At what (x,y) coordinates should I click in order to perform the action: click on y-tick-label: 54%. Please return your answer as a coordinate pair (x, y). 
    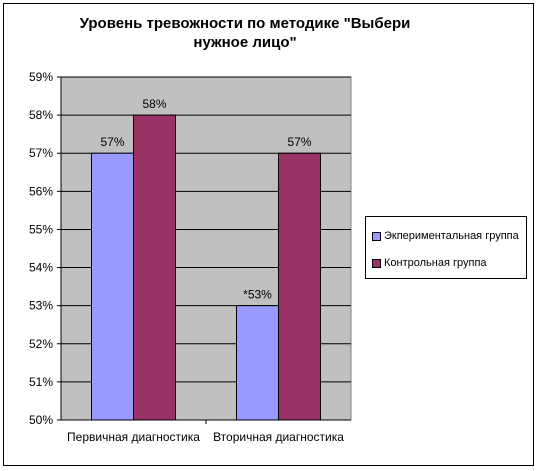
    Looking at the image, I should click on (41, 268).